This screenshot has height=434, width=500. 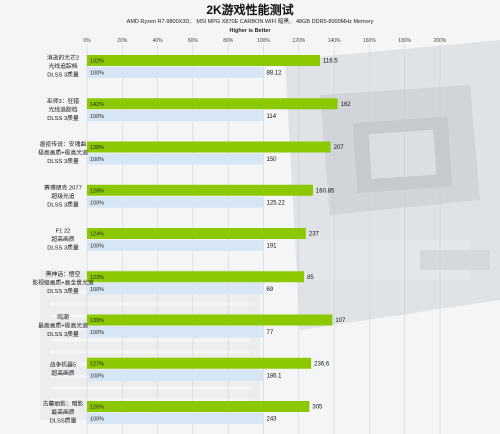 What do you see at coordinates (97, 364) in the screenshot?
I see `bar-percent-label: 127%` at bounding box center [97, 364].